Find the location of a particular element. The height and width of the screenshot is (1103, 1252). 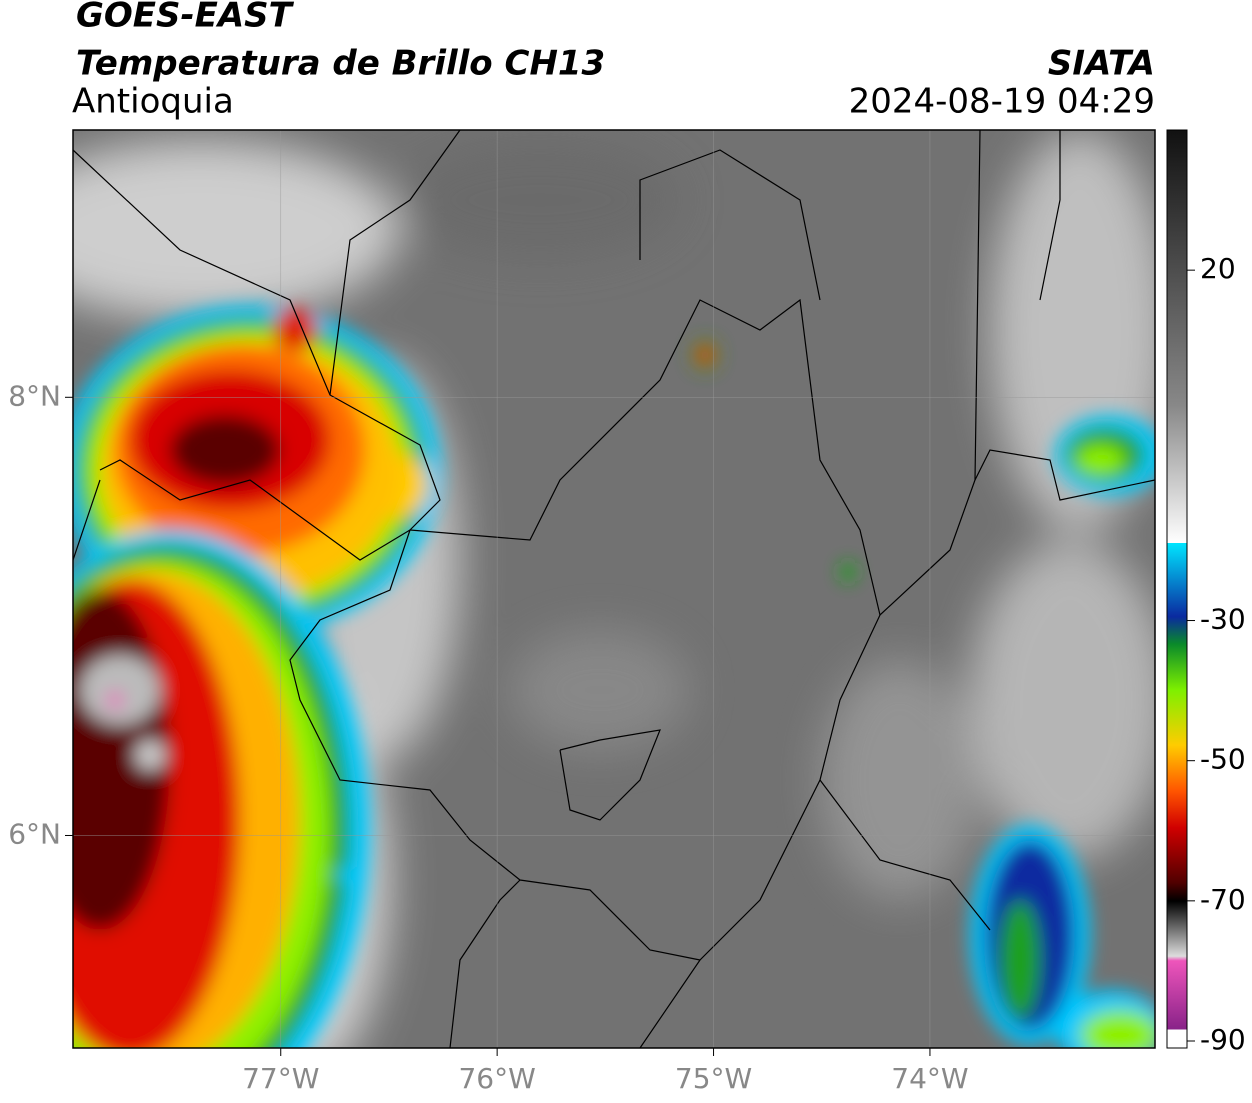

region: Antioquia is located at coordinates (153, 102).